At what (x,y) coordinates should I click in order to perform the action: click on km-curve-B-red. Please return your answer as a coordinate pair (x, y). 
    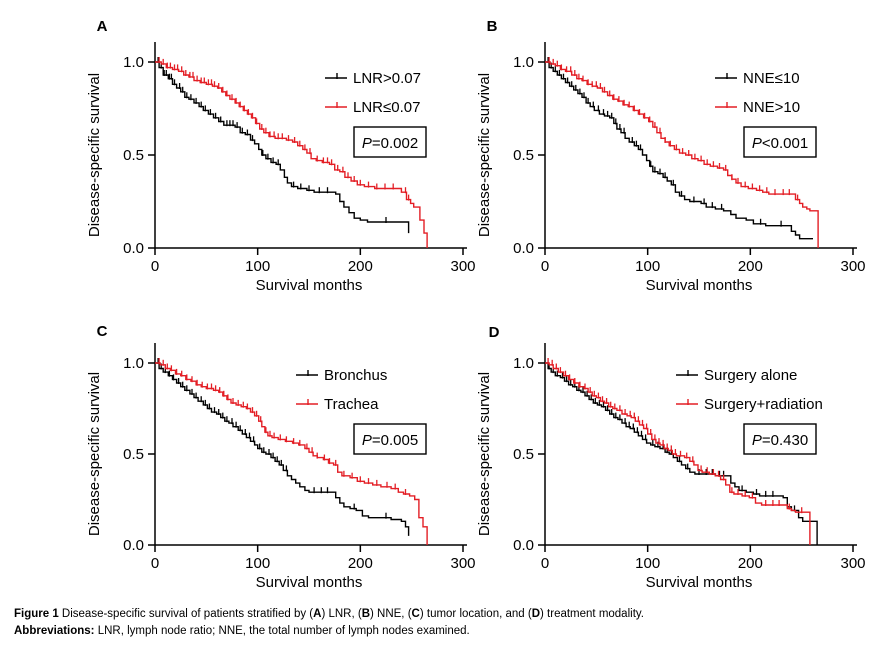
    Looking at the image, I should click on (682, 154).